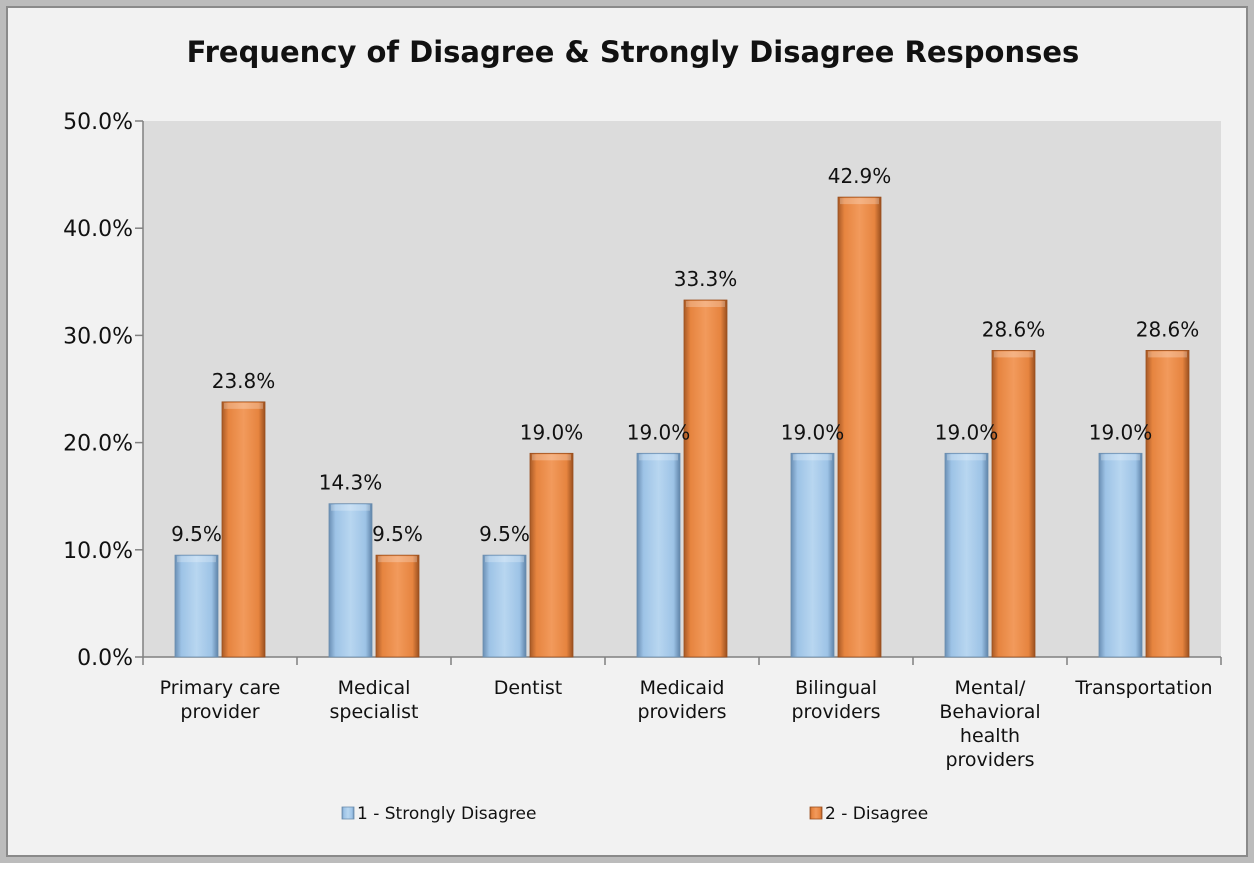 The width and height of the screenshot is (1254, 869). I want to click on legend: 1 - Strongly Disagree 2 - Disagree, so click(634, 814).